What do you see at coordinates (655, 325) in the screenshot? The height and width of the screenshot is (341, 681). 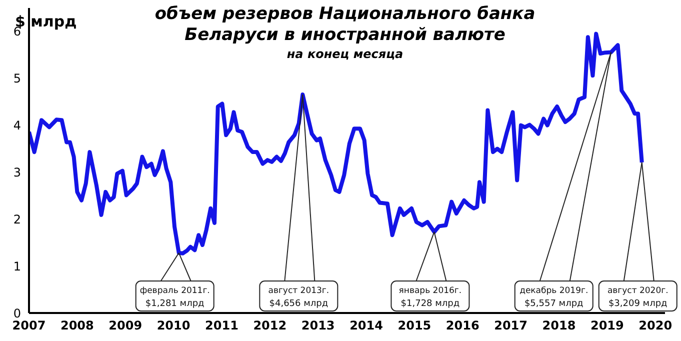 I see `x-tick-label: 2020` at bounding box center [655, 325].